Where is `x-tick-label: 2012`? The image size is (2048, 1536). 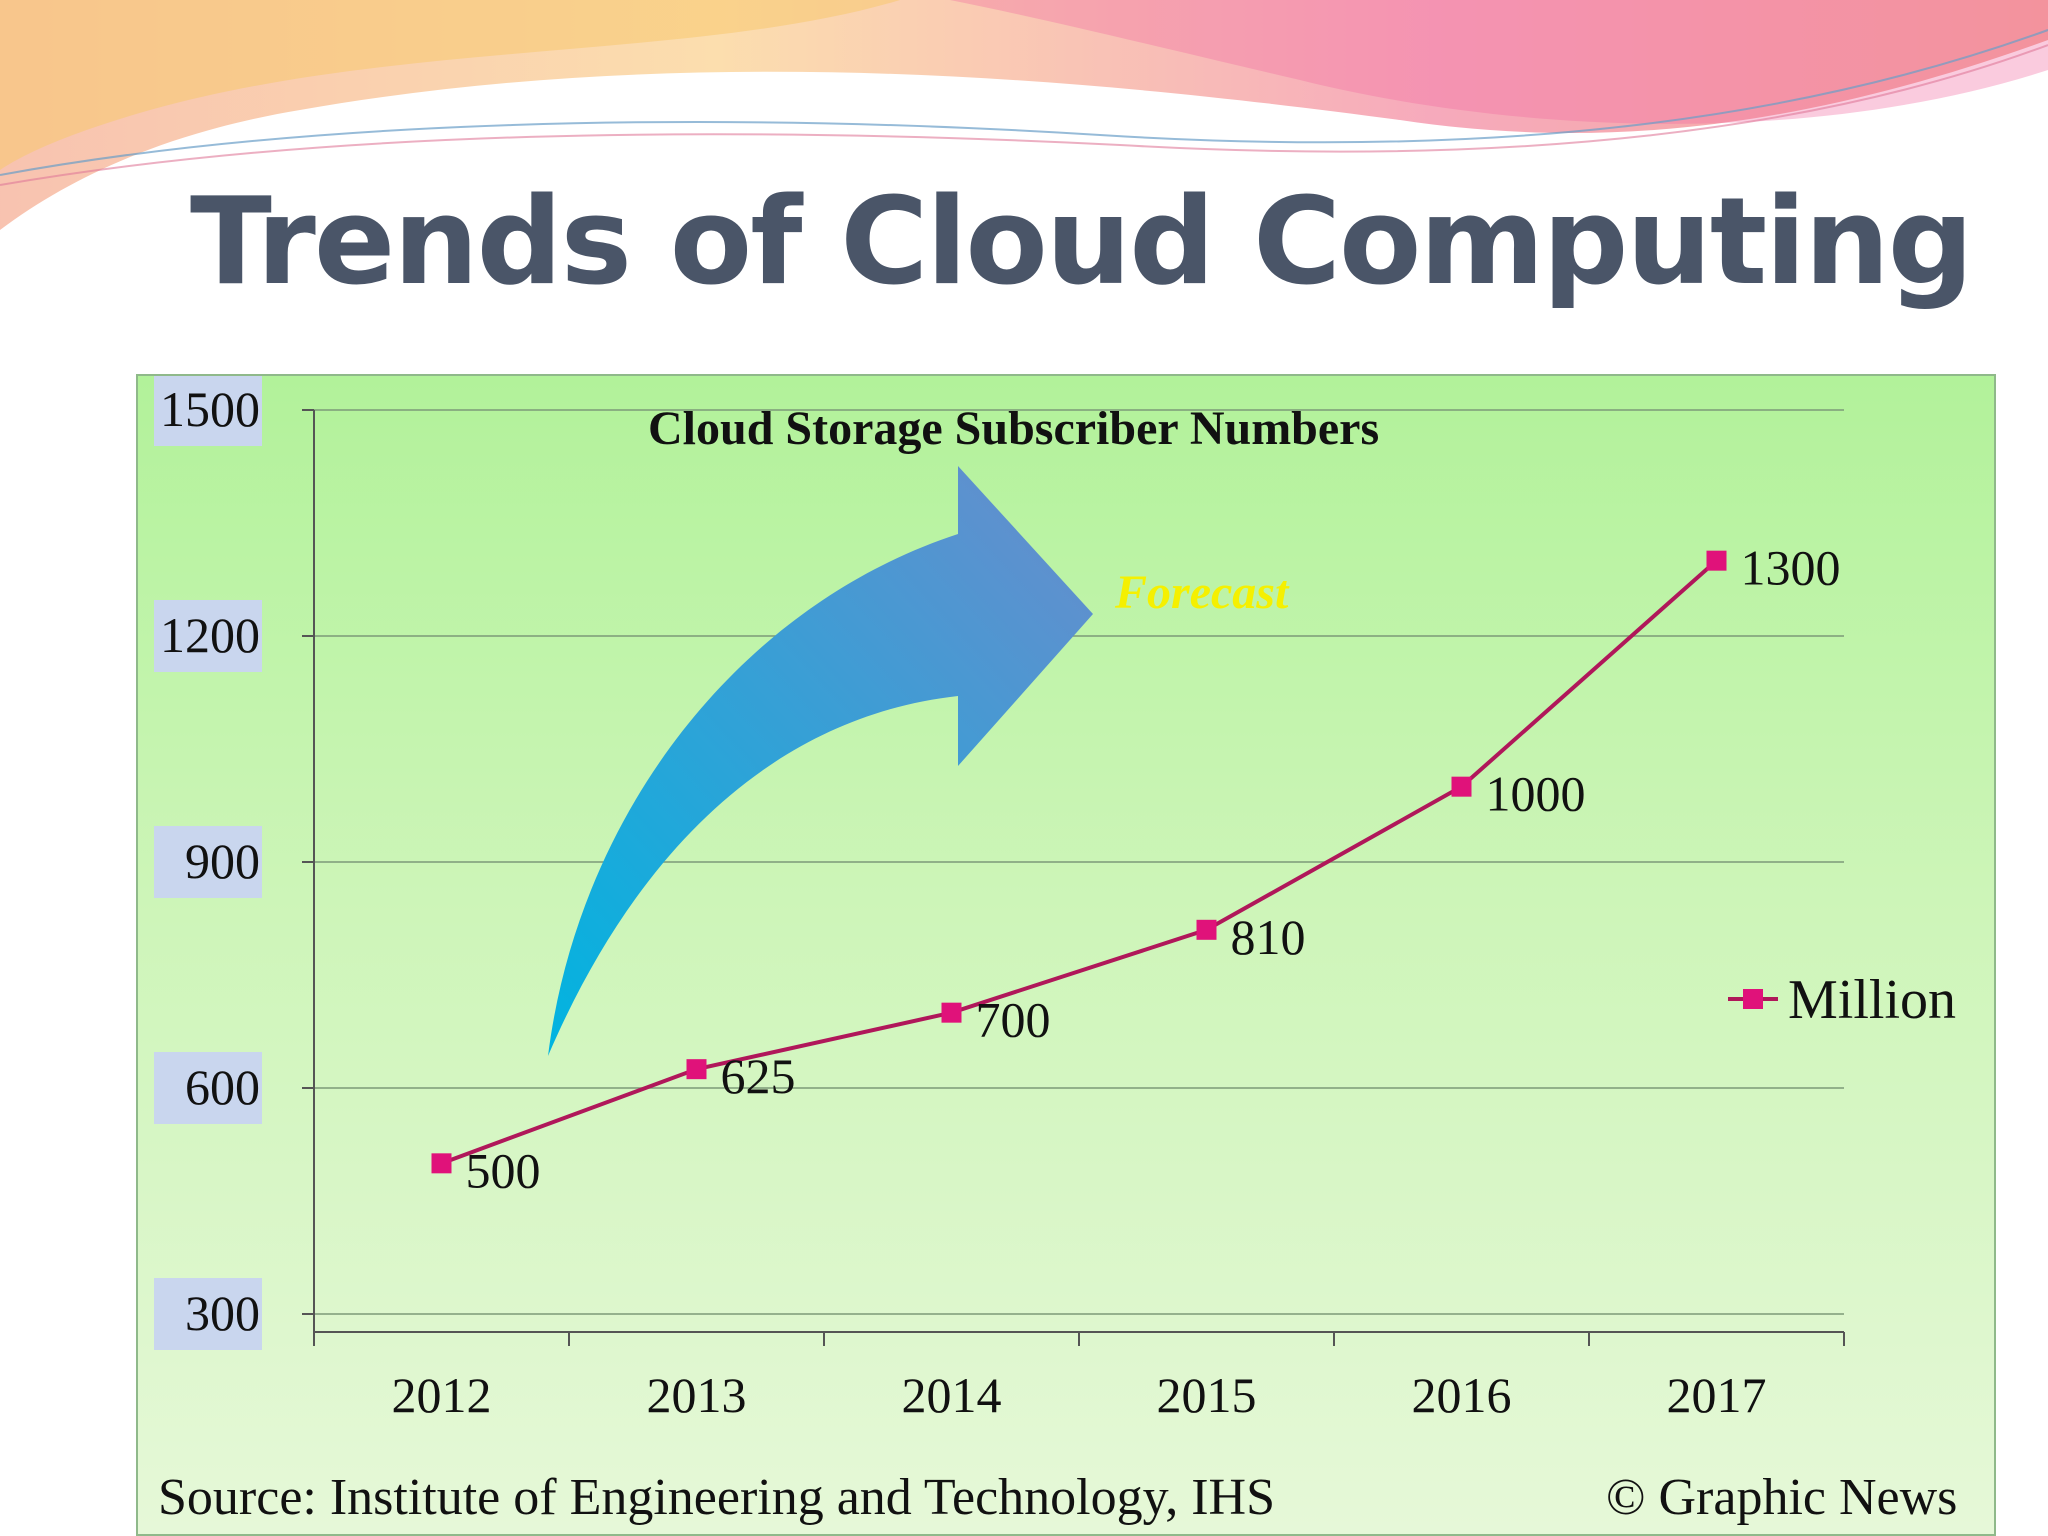
x-tick-label: 2012 is located at coordinates (442, 1395).